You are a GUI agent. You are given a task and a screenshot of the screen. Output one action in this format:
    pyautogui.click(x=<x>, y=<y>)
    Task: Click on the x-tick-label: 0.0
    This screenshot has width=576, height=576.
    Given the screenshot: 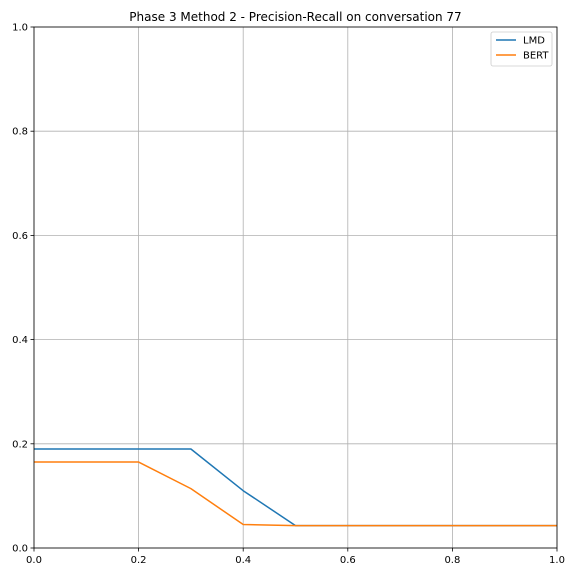 What is the action you would take?
    pyautogui.click(x=34, y=560)
    